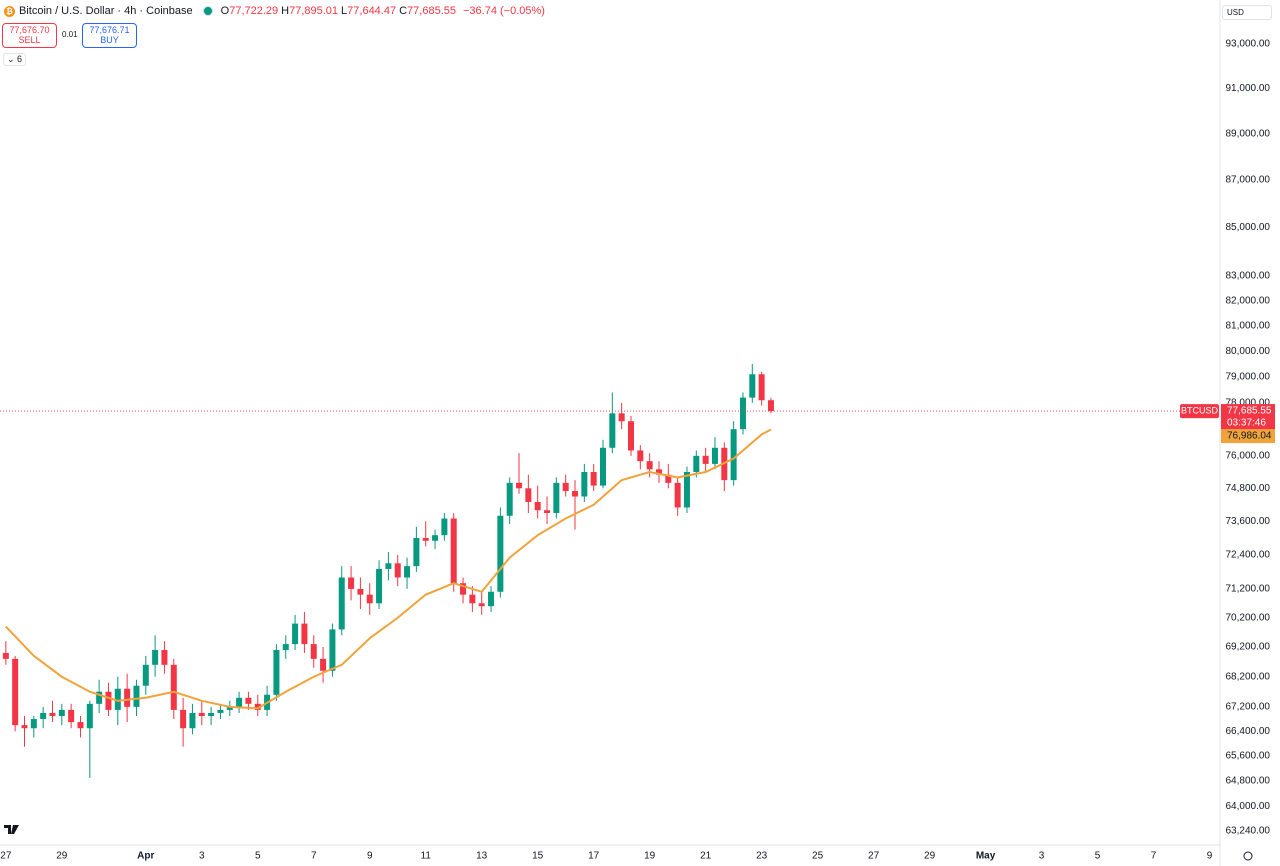  What do you see at coordinates (650, 856) in the screenshot?
I see `x-tick-label: 19` at bounding box center [650, 856].